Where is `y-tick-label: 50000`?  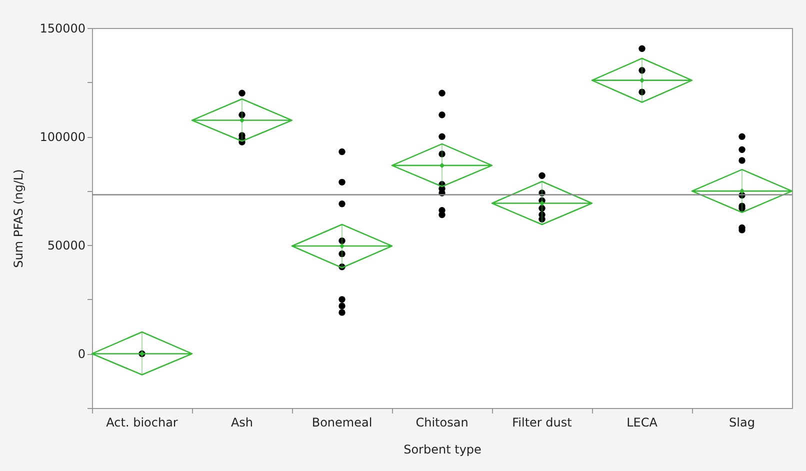
y-tick-label: 50000 is located at coordinates (66, 245).